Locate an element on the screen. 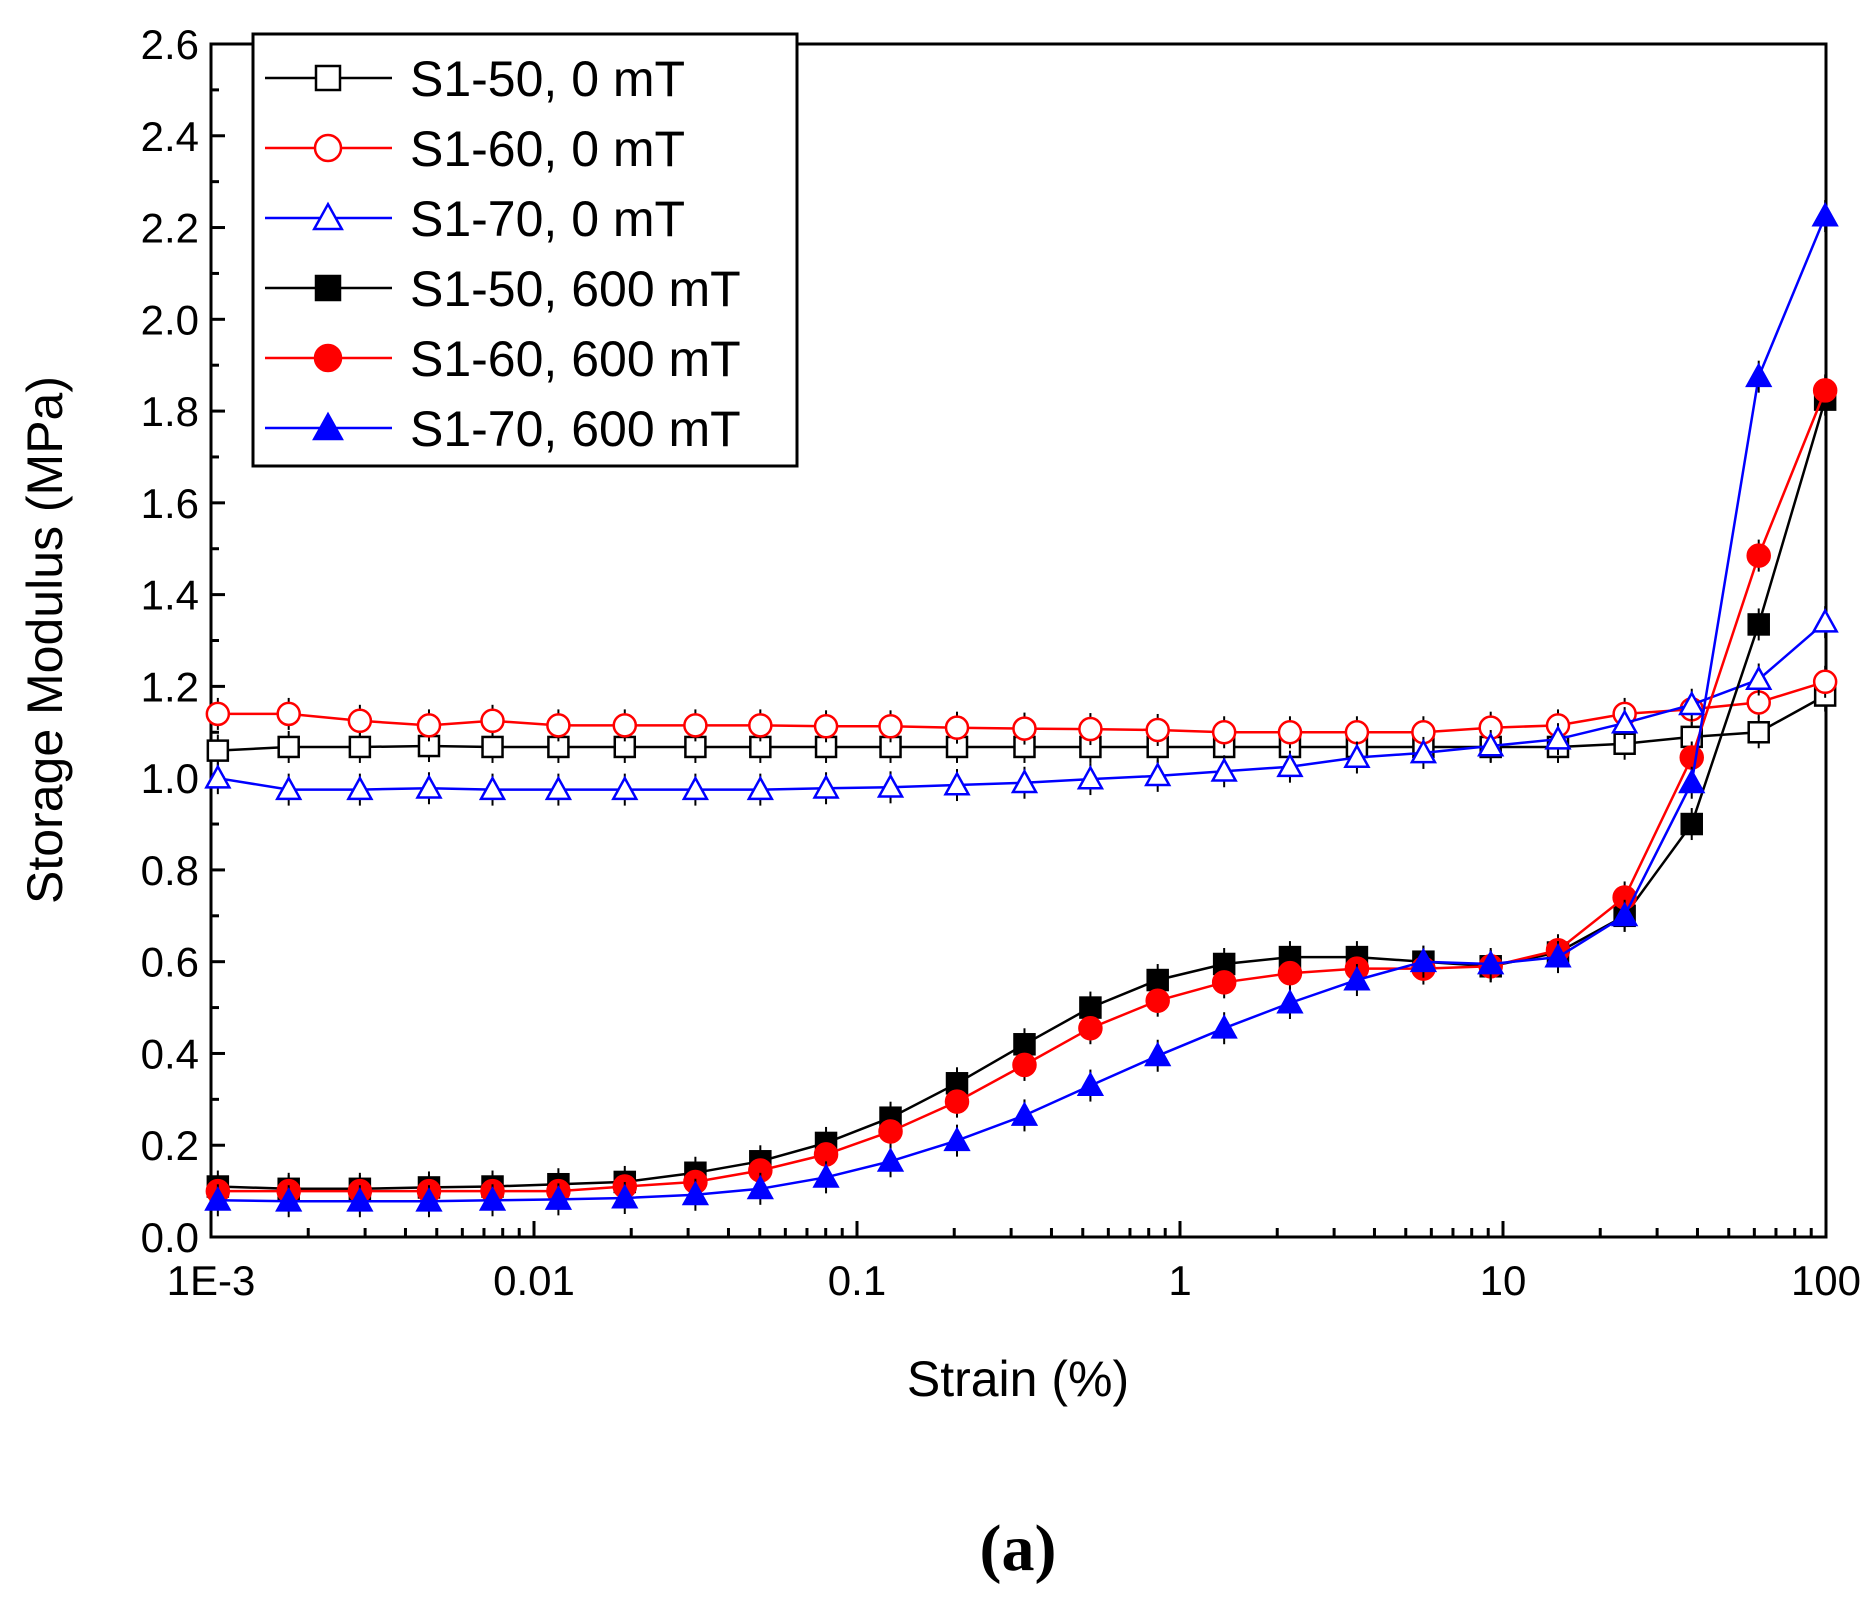  legend-label: S1-50, 600 mT is located at coordinates (575, 289).